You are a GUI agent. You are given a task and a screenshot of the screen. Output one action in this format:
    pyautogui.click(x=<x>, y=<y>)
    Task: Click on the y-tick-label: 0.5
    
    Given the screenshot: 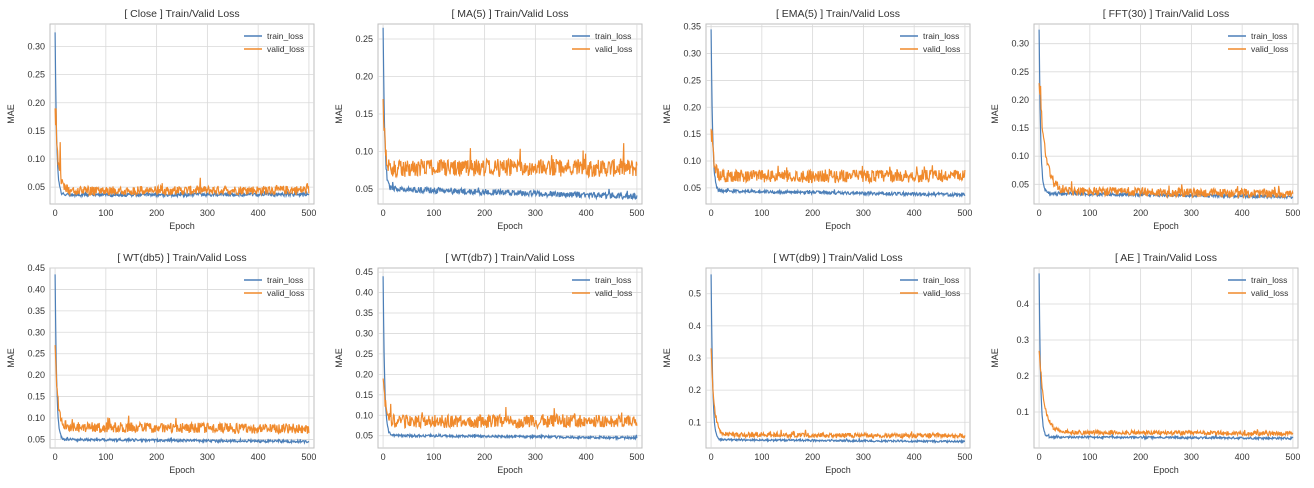 What is the action you would take?
    pyautogui.click(x=694, y=294)
    